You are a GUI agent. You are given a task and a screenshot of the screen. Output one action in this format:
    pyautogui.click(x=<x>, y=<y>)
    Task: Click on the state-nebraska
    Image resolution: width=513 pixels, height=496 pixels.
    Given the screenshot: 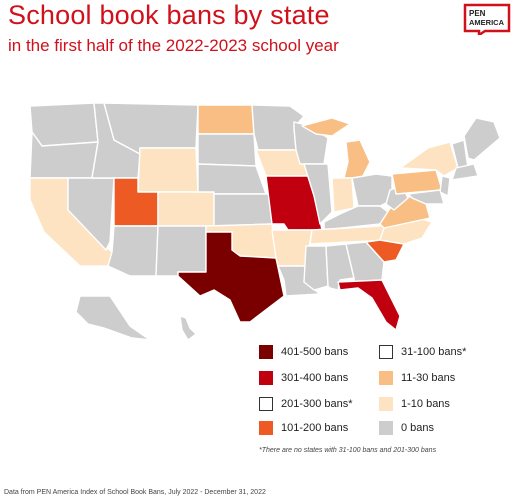 What is the action you would take?
    pyautogui.click(x=232, y=179)
    